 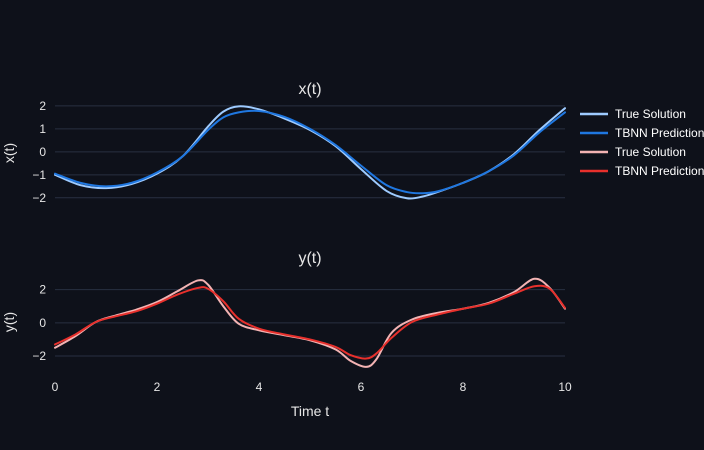 I want to click on x-tick-label-2: 4, so click(x=259, y=387).